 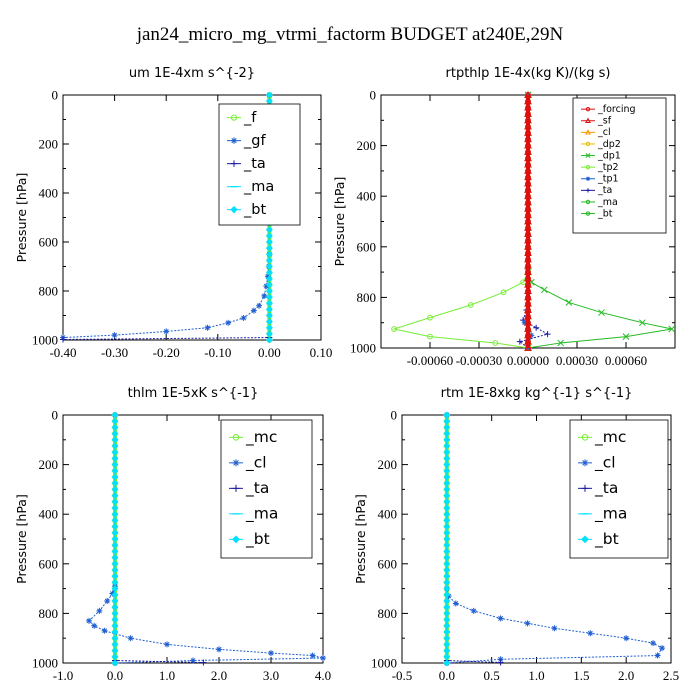 What do you see at coordinates (114, 352) in the screenshot?
I see `x-tick-label: -0.30` at bounding box center [114, 352].